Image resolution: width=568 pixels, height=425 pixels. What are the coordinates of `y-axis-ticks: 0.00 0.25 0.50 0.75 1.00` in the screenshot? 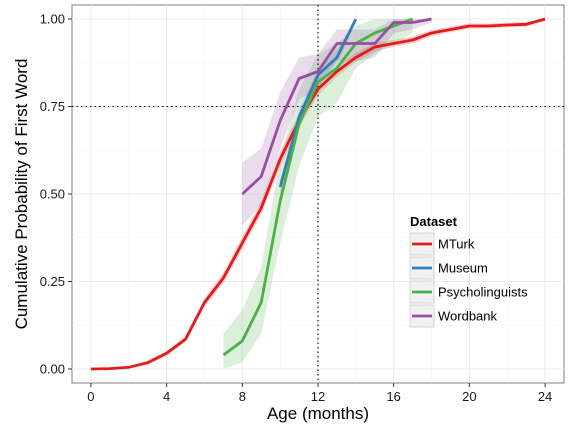 It's located at (56, 194).